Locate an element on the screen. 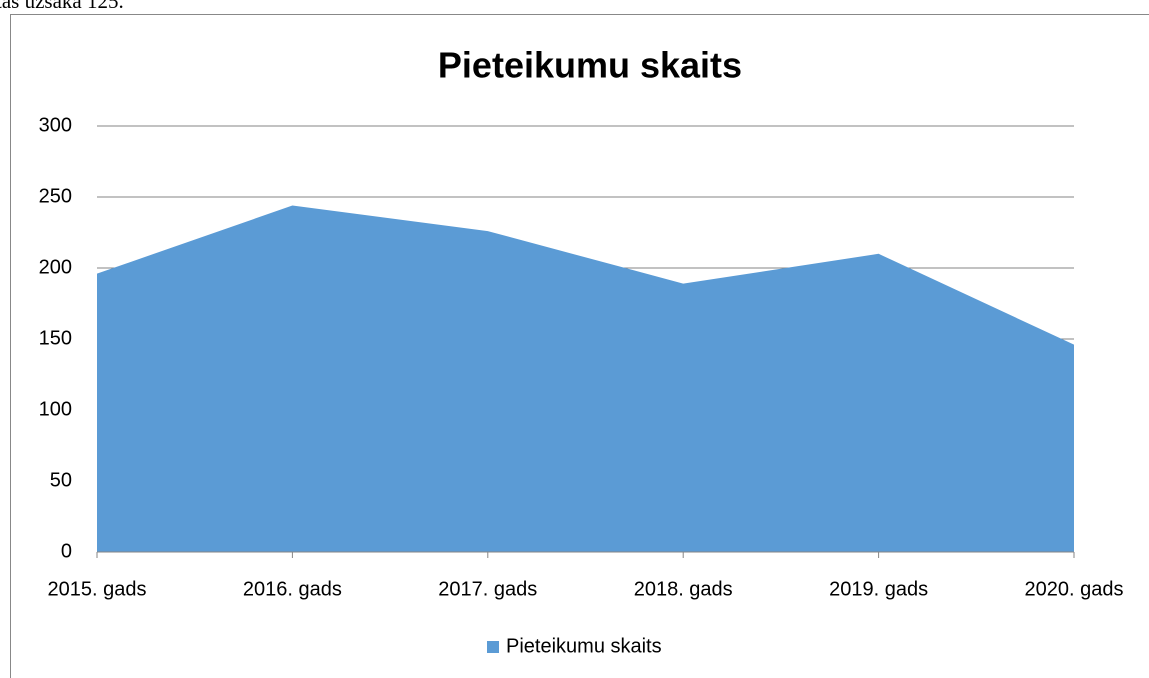  y-tick-label: 100 is located at coordinates (55, 409).